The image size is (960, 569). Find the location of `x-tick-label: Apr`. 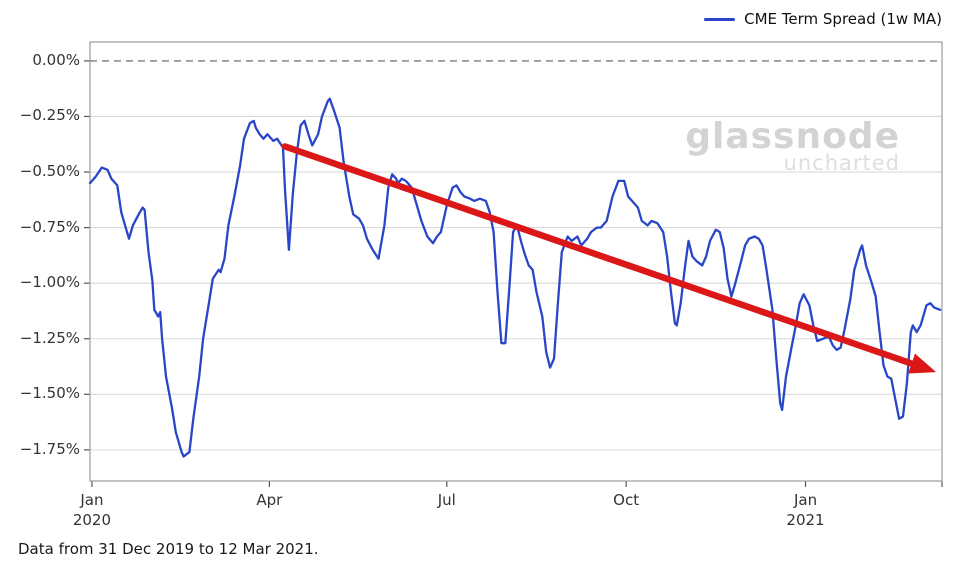

x-tick-label: Apr is located at coordinates (269, 500).